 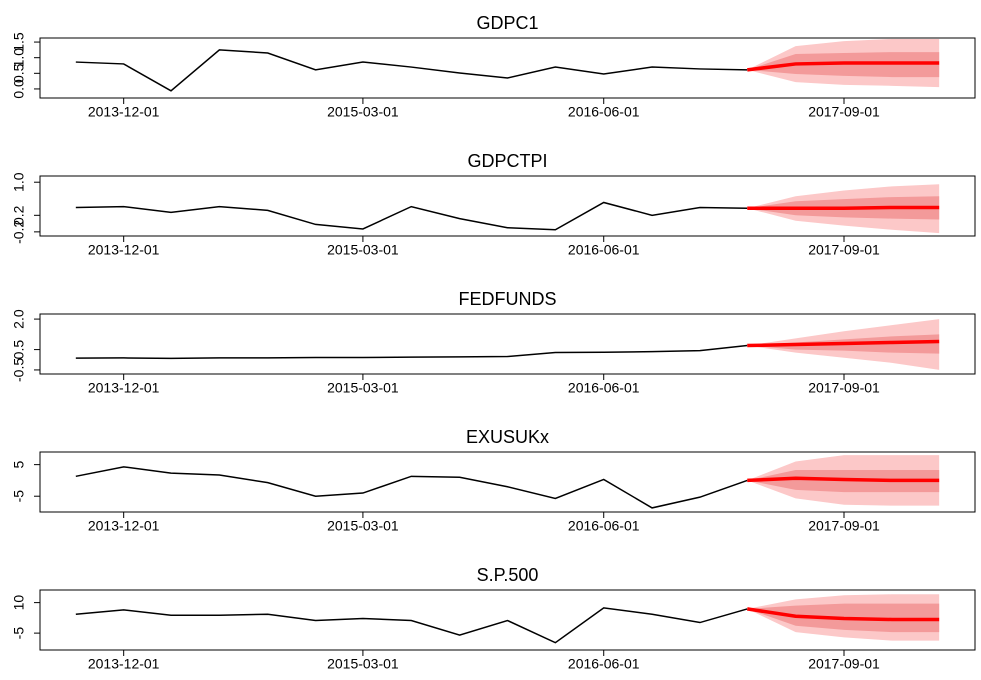 What do you see at coordinates (19, 465) in the screenshot?
I see `y-tick-label: 5` at bounding box center [19, 465].